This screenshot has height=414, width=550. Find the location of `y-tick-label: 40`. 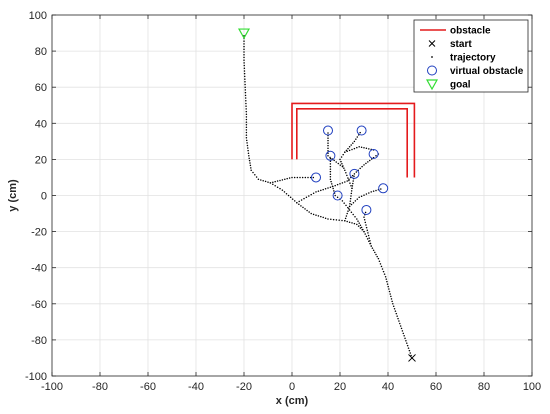

y-tick-label: 40 is located at coordinates (41, 124).